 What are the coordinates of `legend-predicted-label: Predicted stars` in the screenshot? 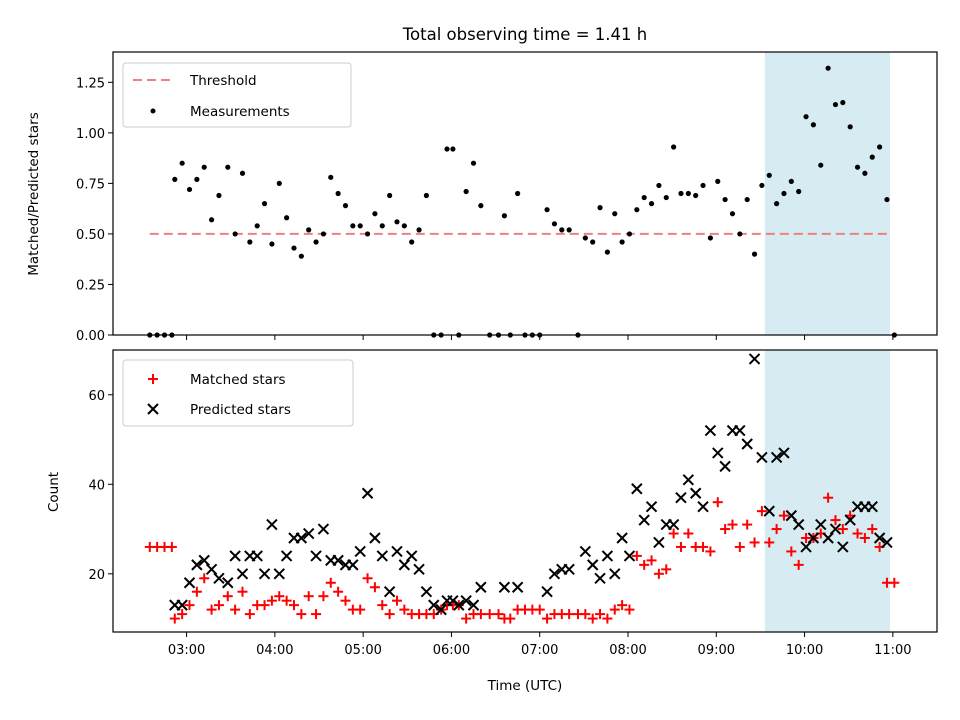 It's located at (240, 410).